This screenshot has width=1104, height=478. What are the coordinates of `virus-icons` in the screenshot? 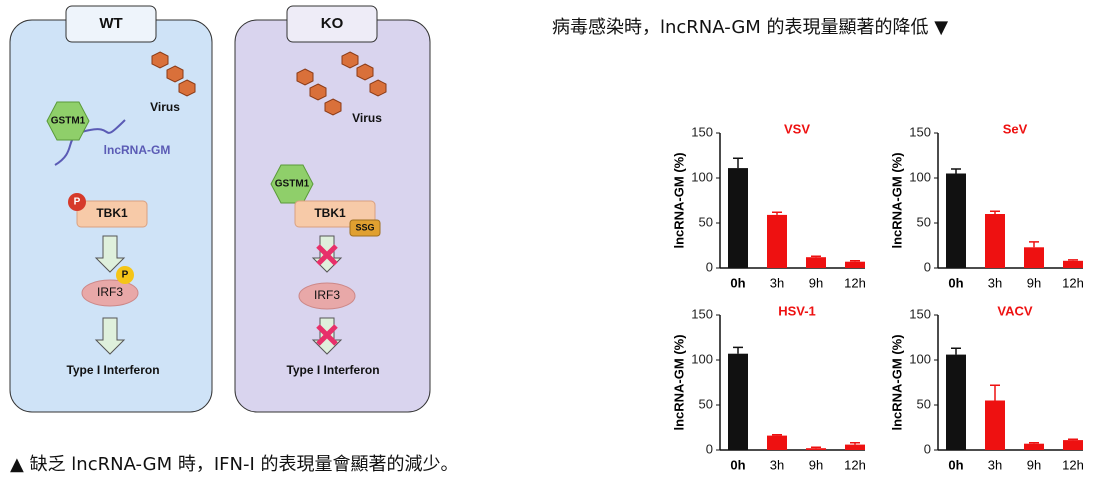 It's located at (341, 83).